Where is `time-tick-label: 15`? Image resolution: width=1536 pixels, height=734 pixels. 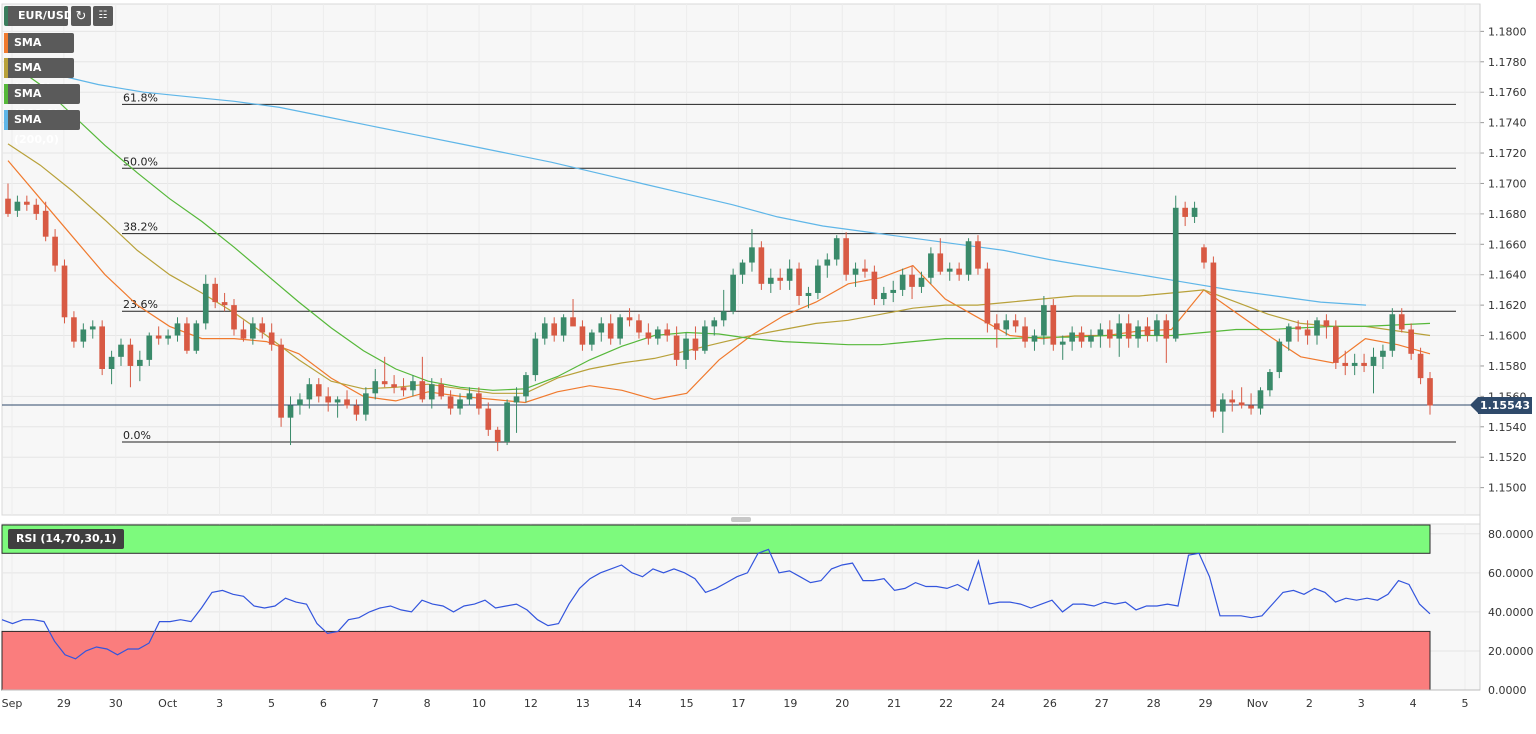
time-tick-label: 15 is located at coordinates (687, 703).